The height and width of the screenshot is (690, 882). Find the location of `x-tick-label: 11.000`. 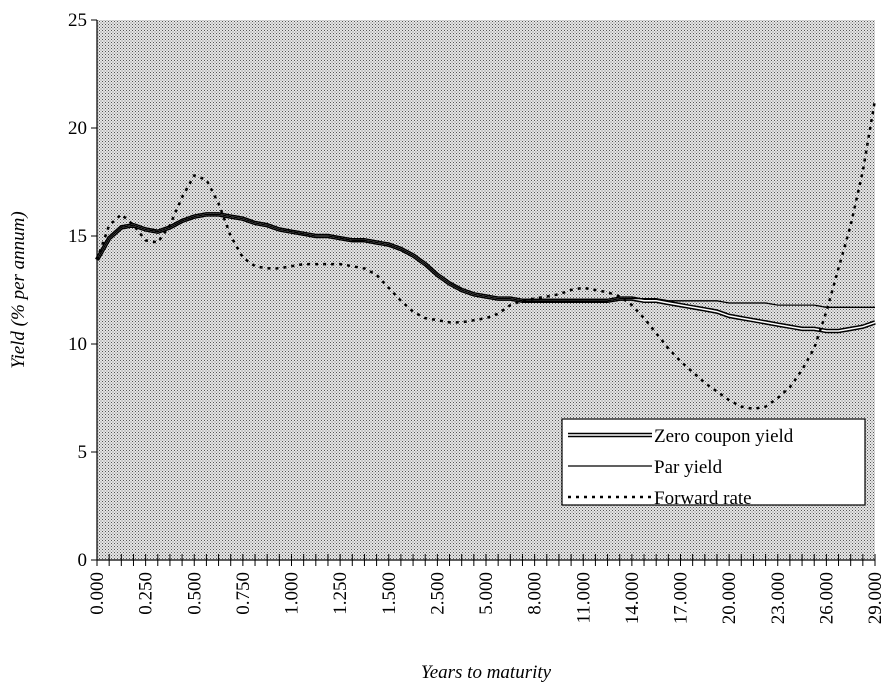

x-tick-label: 11.000 is located at coordinates (583, 598).